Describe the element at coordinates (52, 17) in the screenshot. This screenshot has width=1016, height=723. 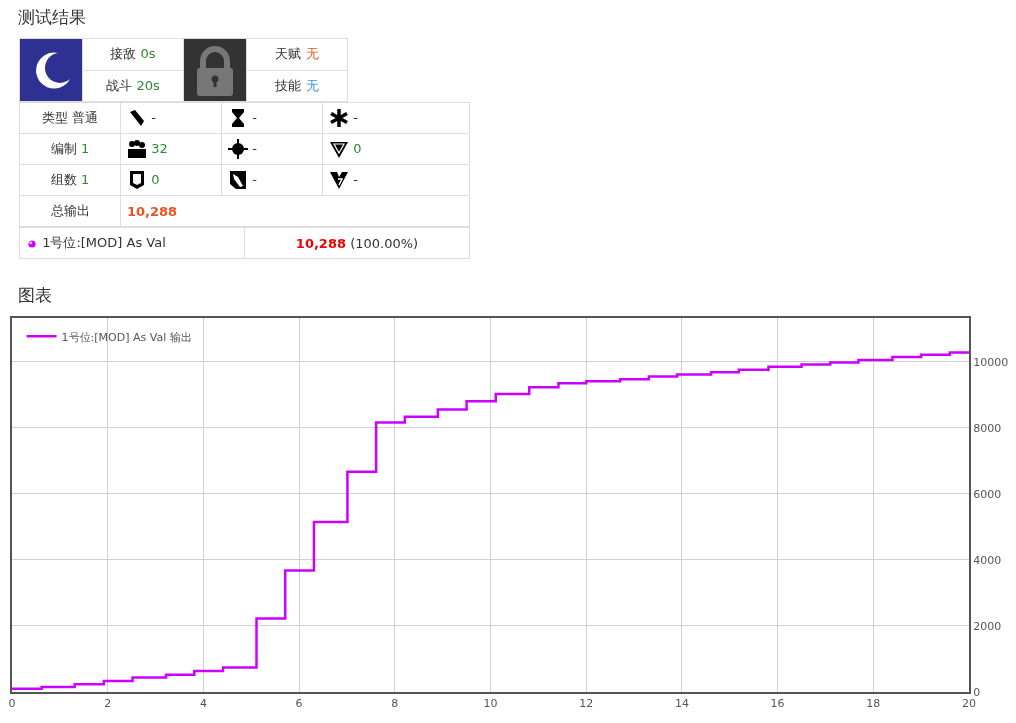
I see `text: 测试结果` at that location.